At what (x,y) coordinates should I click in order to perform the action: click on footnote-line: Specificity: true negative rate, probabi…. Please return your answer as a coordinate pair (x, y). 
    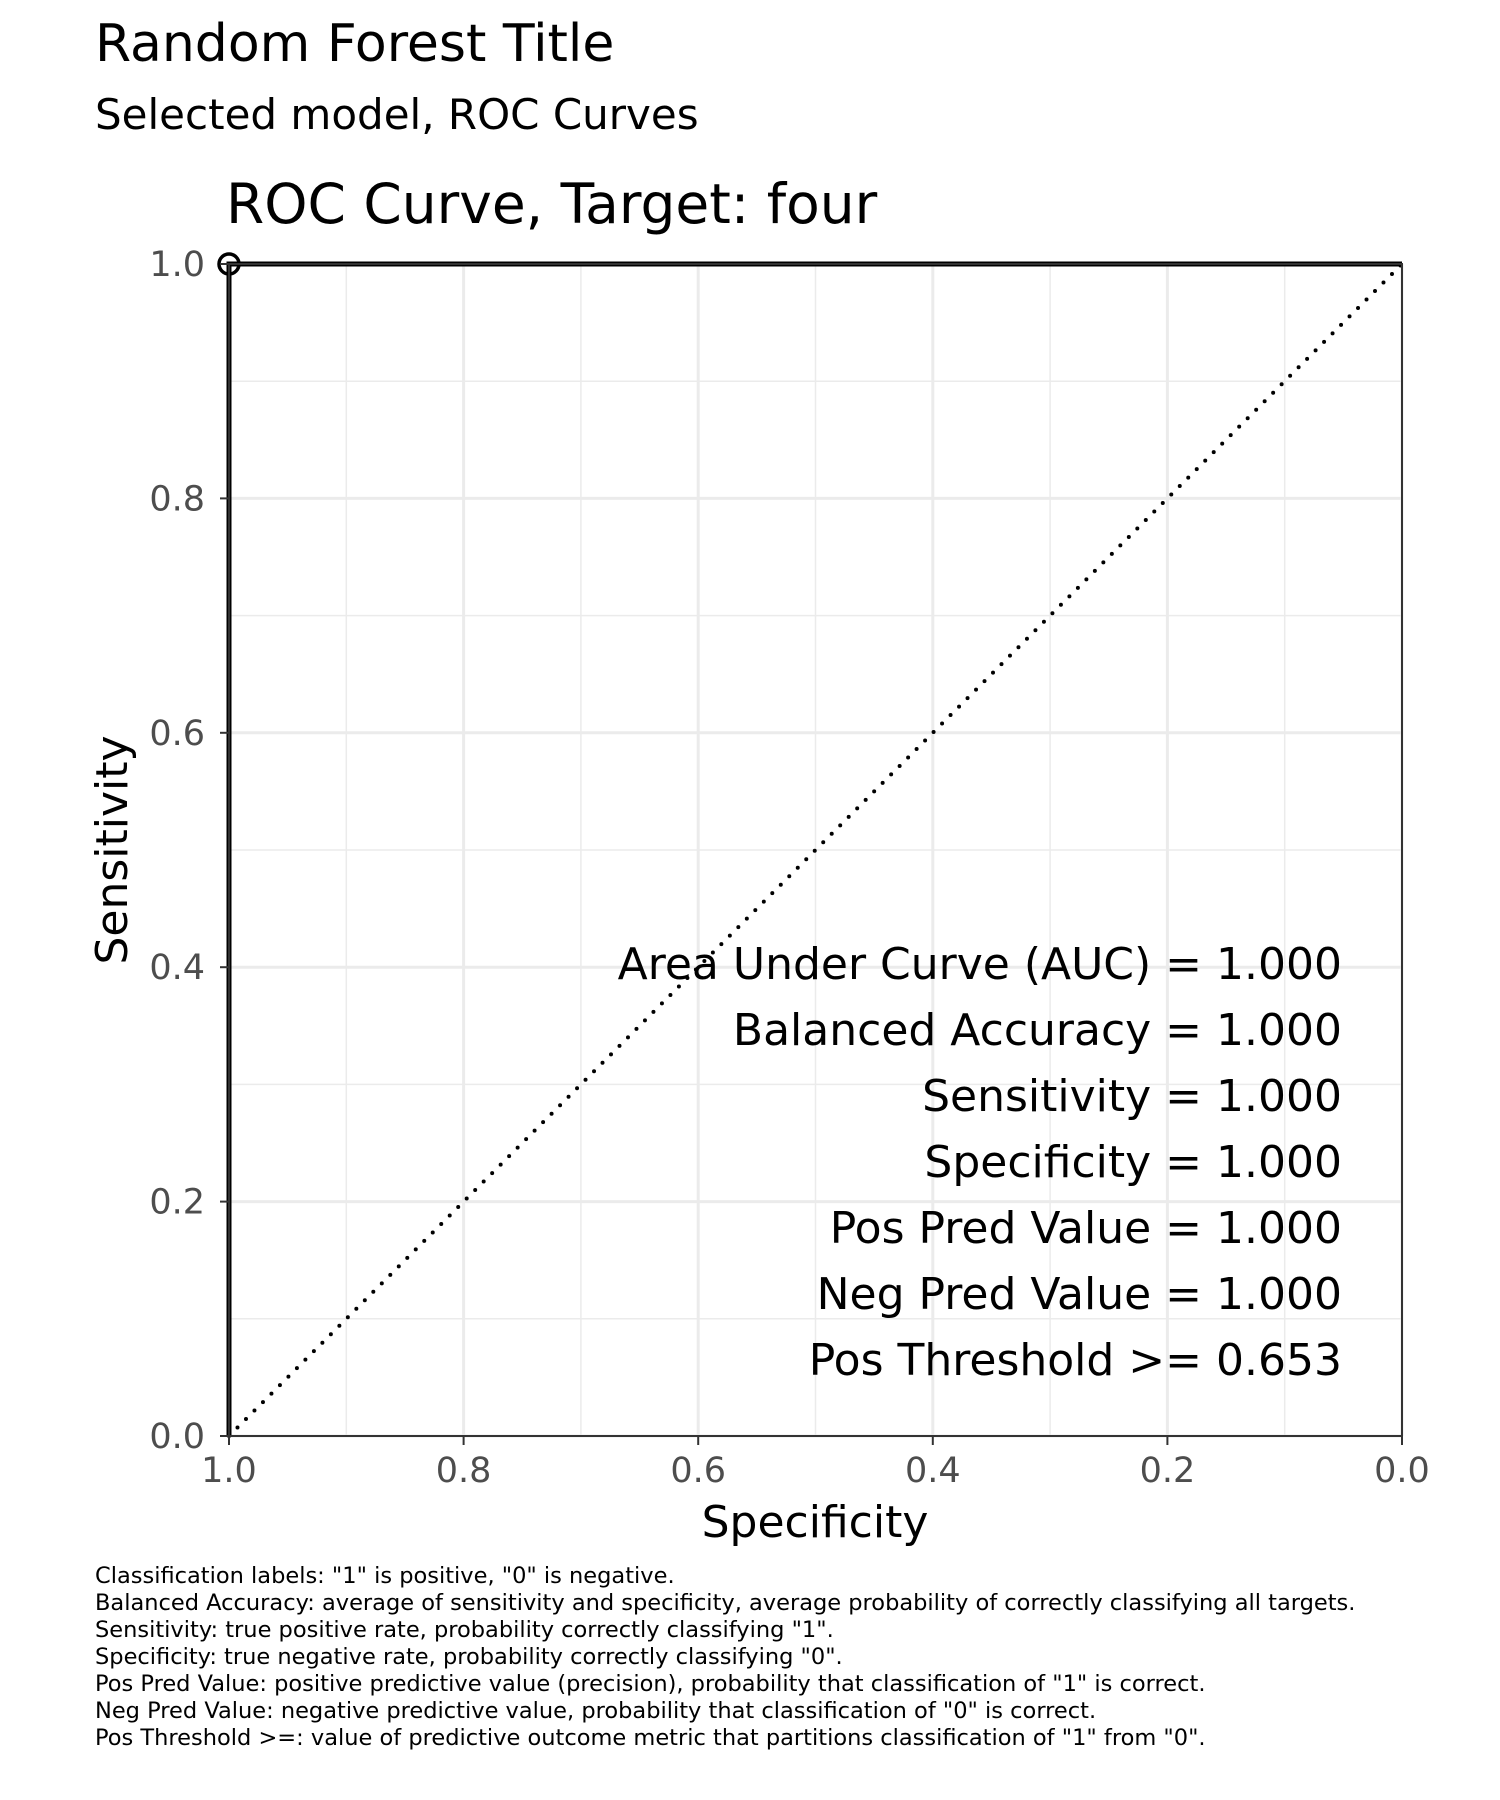
    Looking at the image, I should click on (469, 1657).